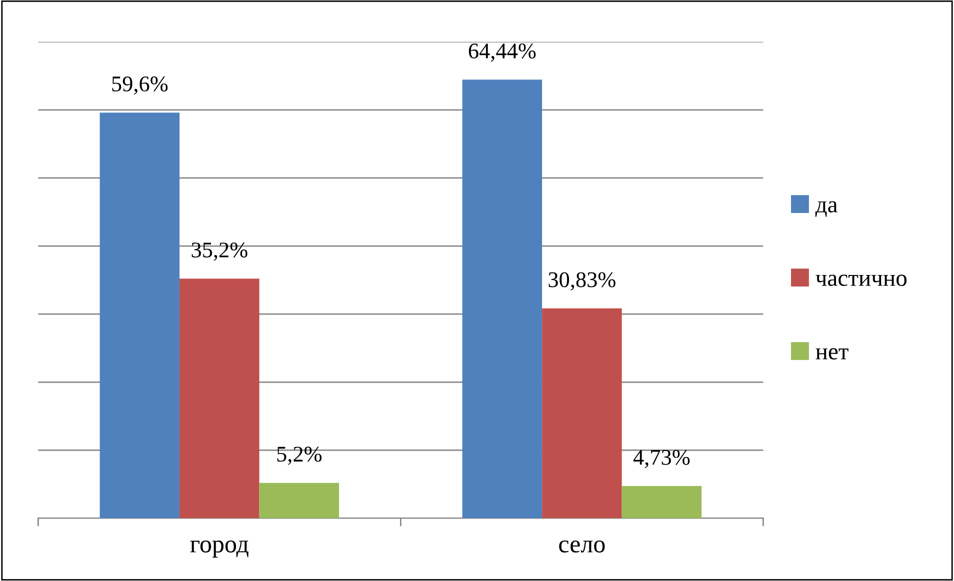 Image resolution: width=954 pixels, height=581 pixels. What do you see at coordinates (861, 280) in the screenshot?
I see `legend-label: частично` at bounding box center [861, 280].